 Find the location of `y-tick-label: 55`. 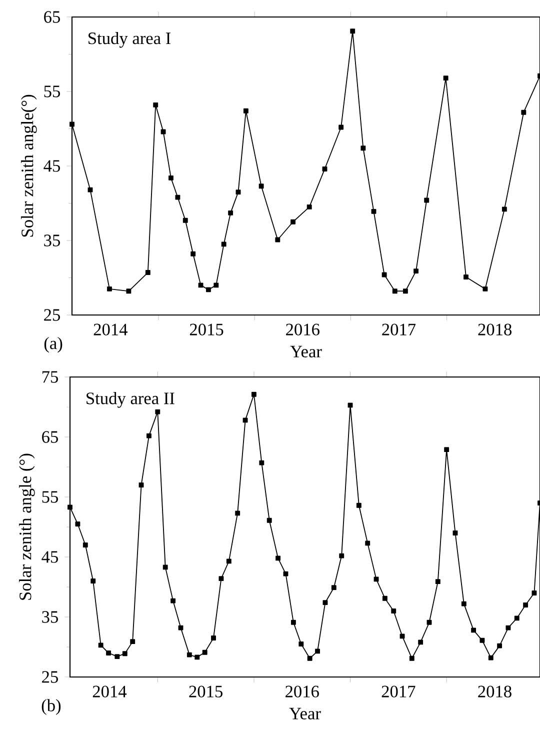

y-tick-label: 55 is located at coordinates (52, 92).